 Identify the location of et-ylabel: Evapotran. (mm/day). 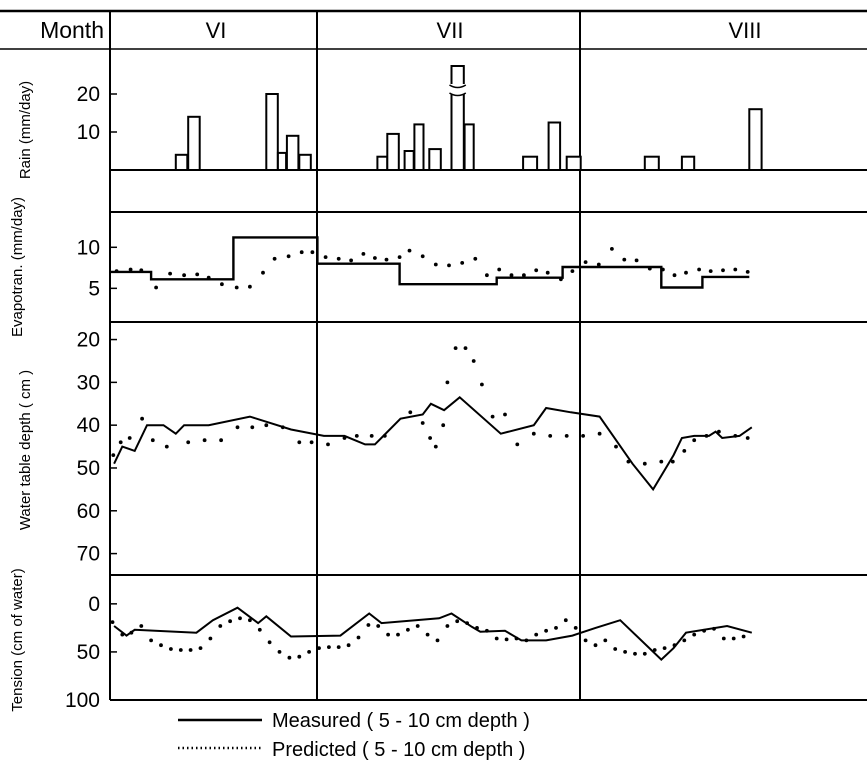
(17, 267).